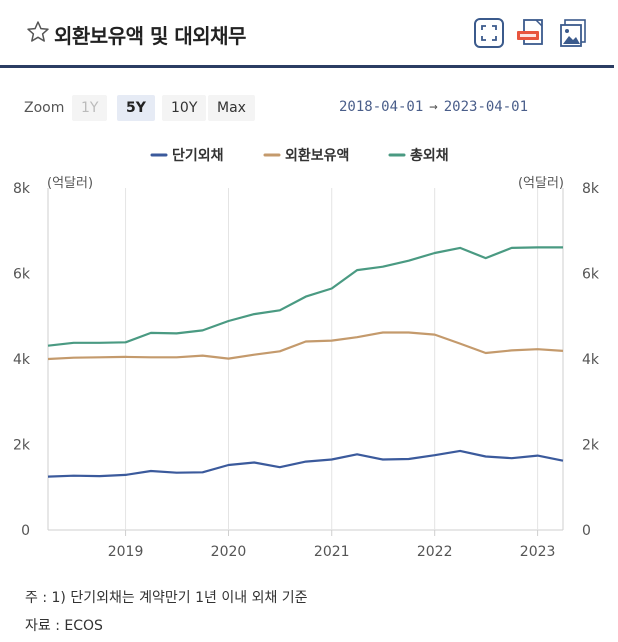 The width and height of the screenshot is (618, 642). I want to click on x-tick-label: 2022, so click(435, 552).